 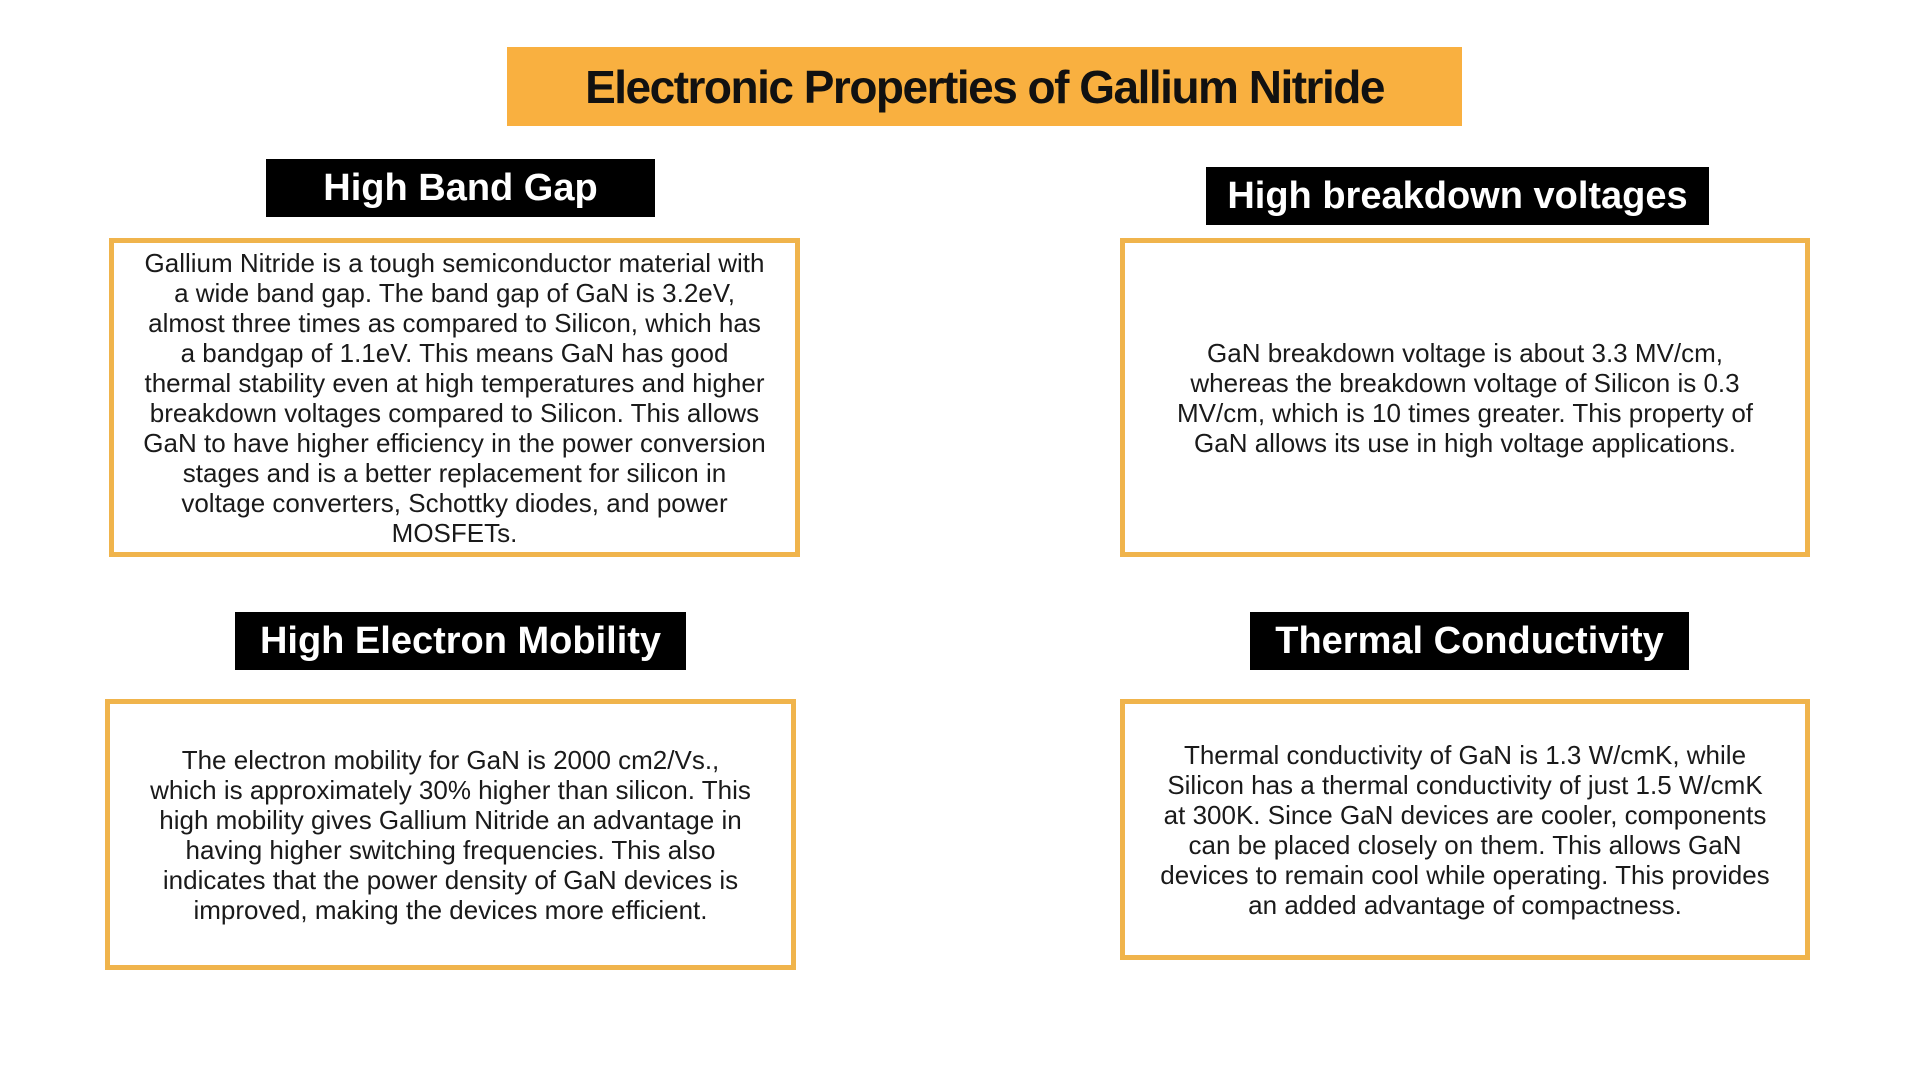 I want to click on page-title: Electronic Properties of Gallium Nitride, so click(x=984, y=86).